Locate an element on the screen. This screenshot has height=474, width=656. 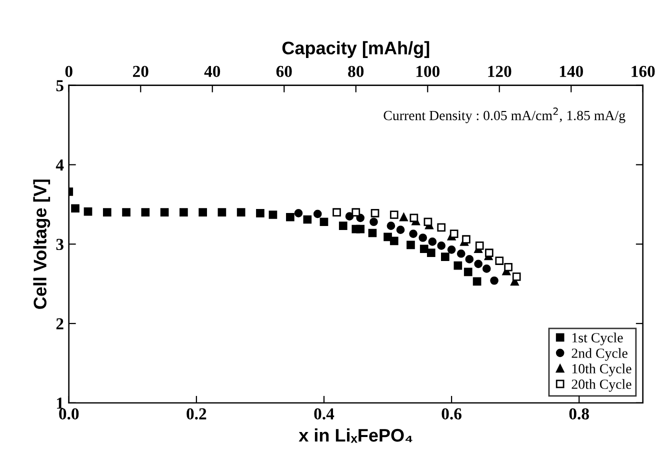
x2-tick-label: 0 is located at coordinates (68, 72).